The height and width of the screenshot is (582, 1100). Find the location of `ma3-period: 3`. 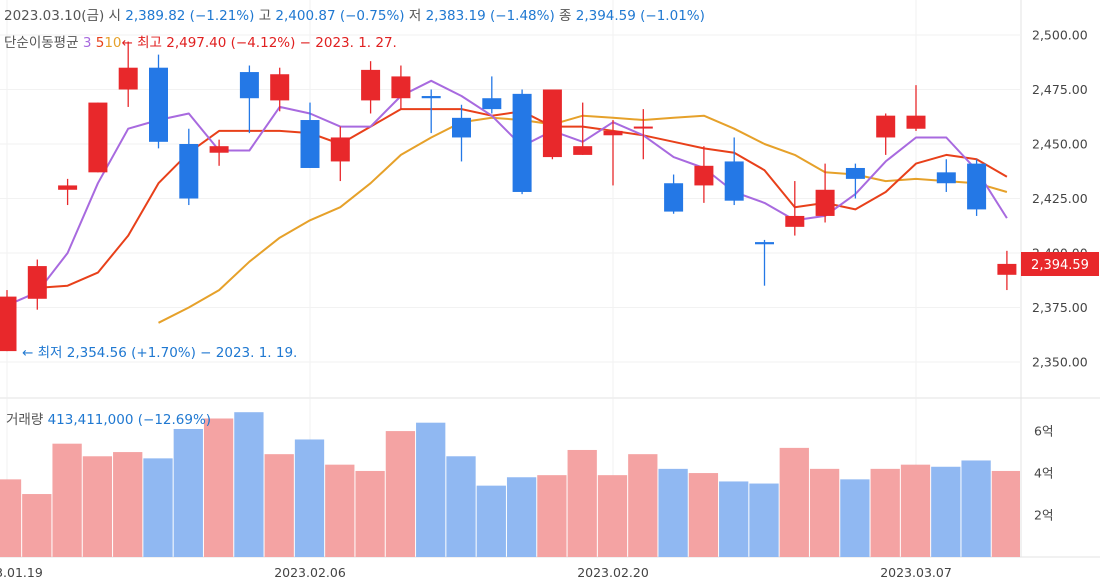

ma3-period: 3 is located at coordinates (87, 43).